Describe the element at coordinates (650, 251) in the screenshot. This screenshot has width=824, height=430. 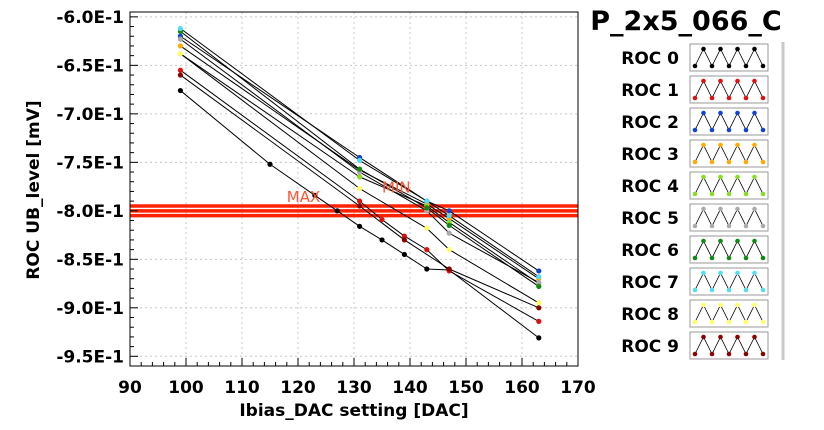
I see `legend-label: ROC 6` at that location.